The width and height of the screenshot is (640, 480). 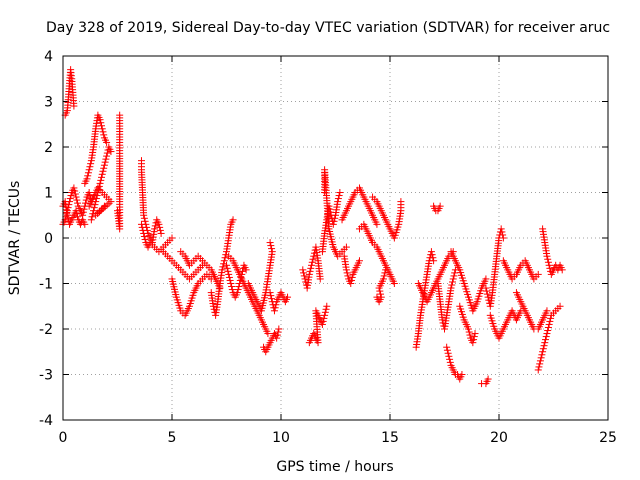 What do you see at coordinates (48, 57) in the screenshot?
I see `y-tick-label: 4` at bounding box center [48, 57].